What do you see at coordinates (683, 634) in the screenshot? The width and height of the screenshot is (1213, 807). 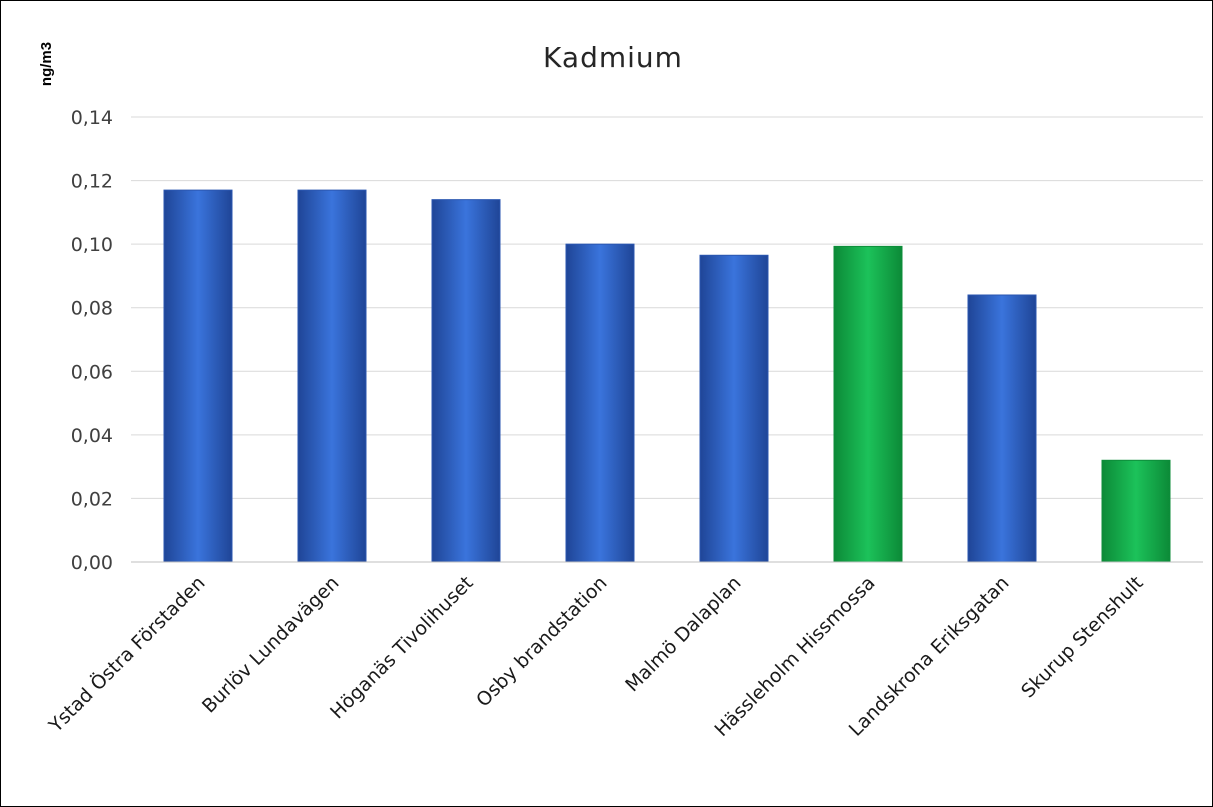 I see `x-category-label: Malmö Dalaplan` at bounding box center [683, 634].